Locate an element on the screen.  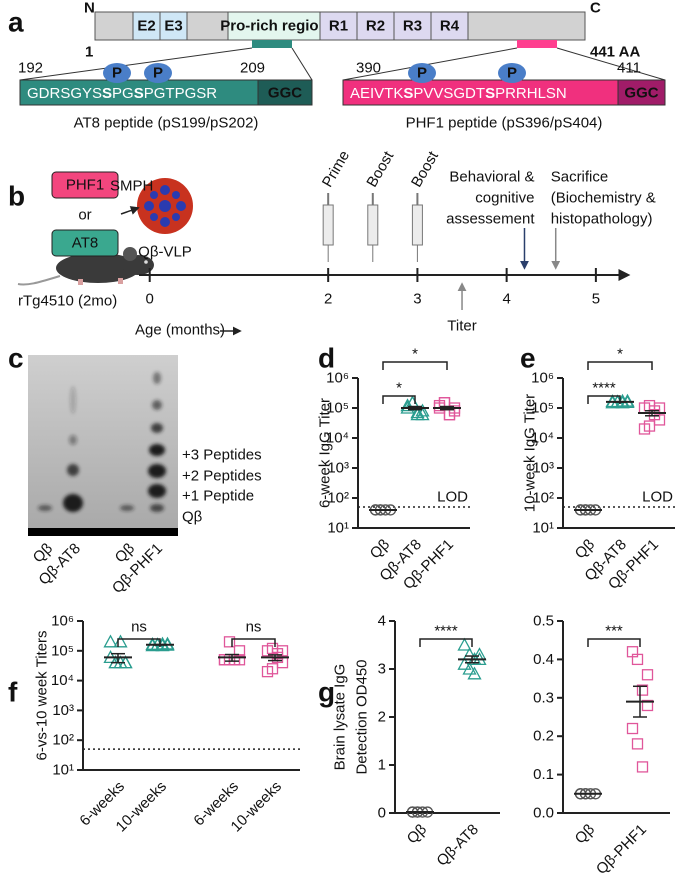
significance-label: ns is located at coordinates (254, 627).